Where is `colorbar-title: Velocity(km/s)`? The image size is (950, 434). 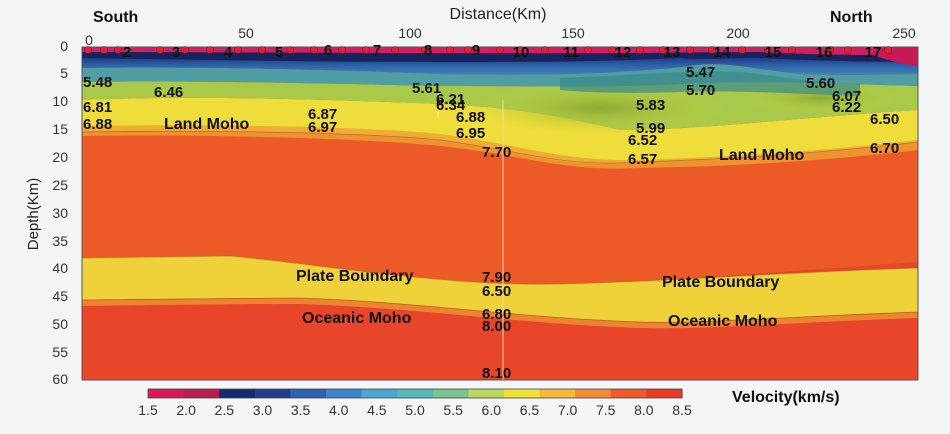 colorbar-title: Velocity(km/s) is located at coordinates (786, 397).